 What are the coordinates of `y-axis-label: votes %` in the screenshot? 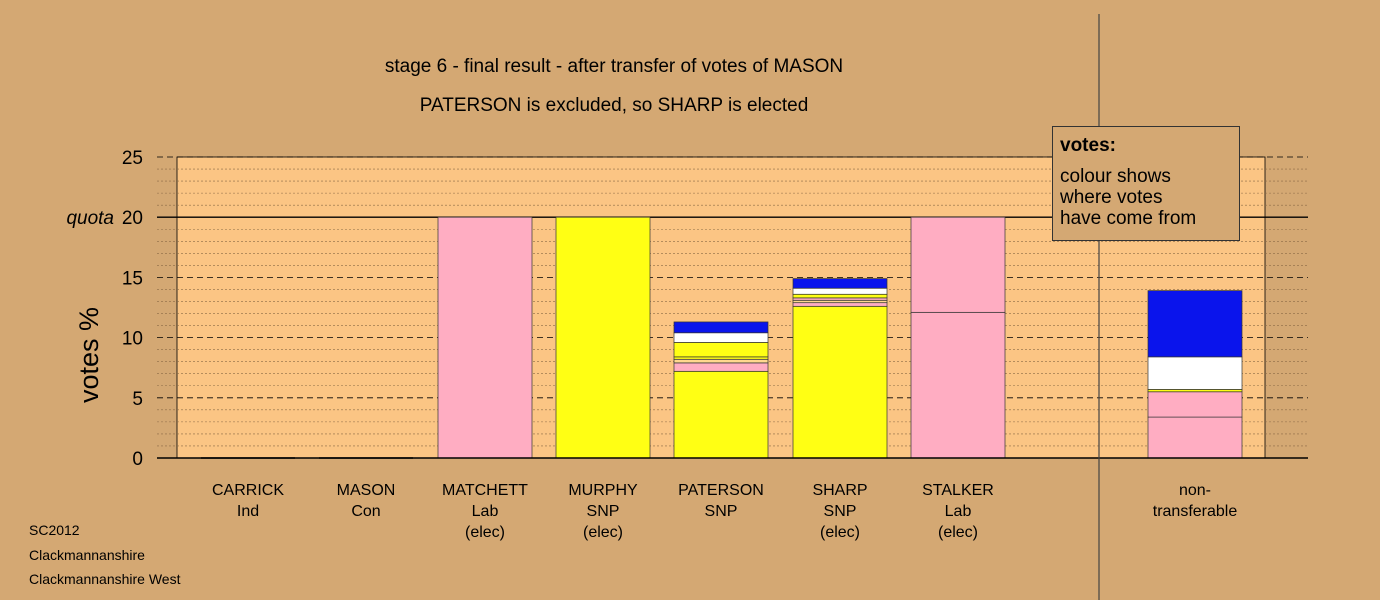 It's located at (89, 355).